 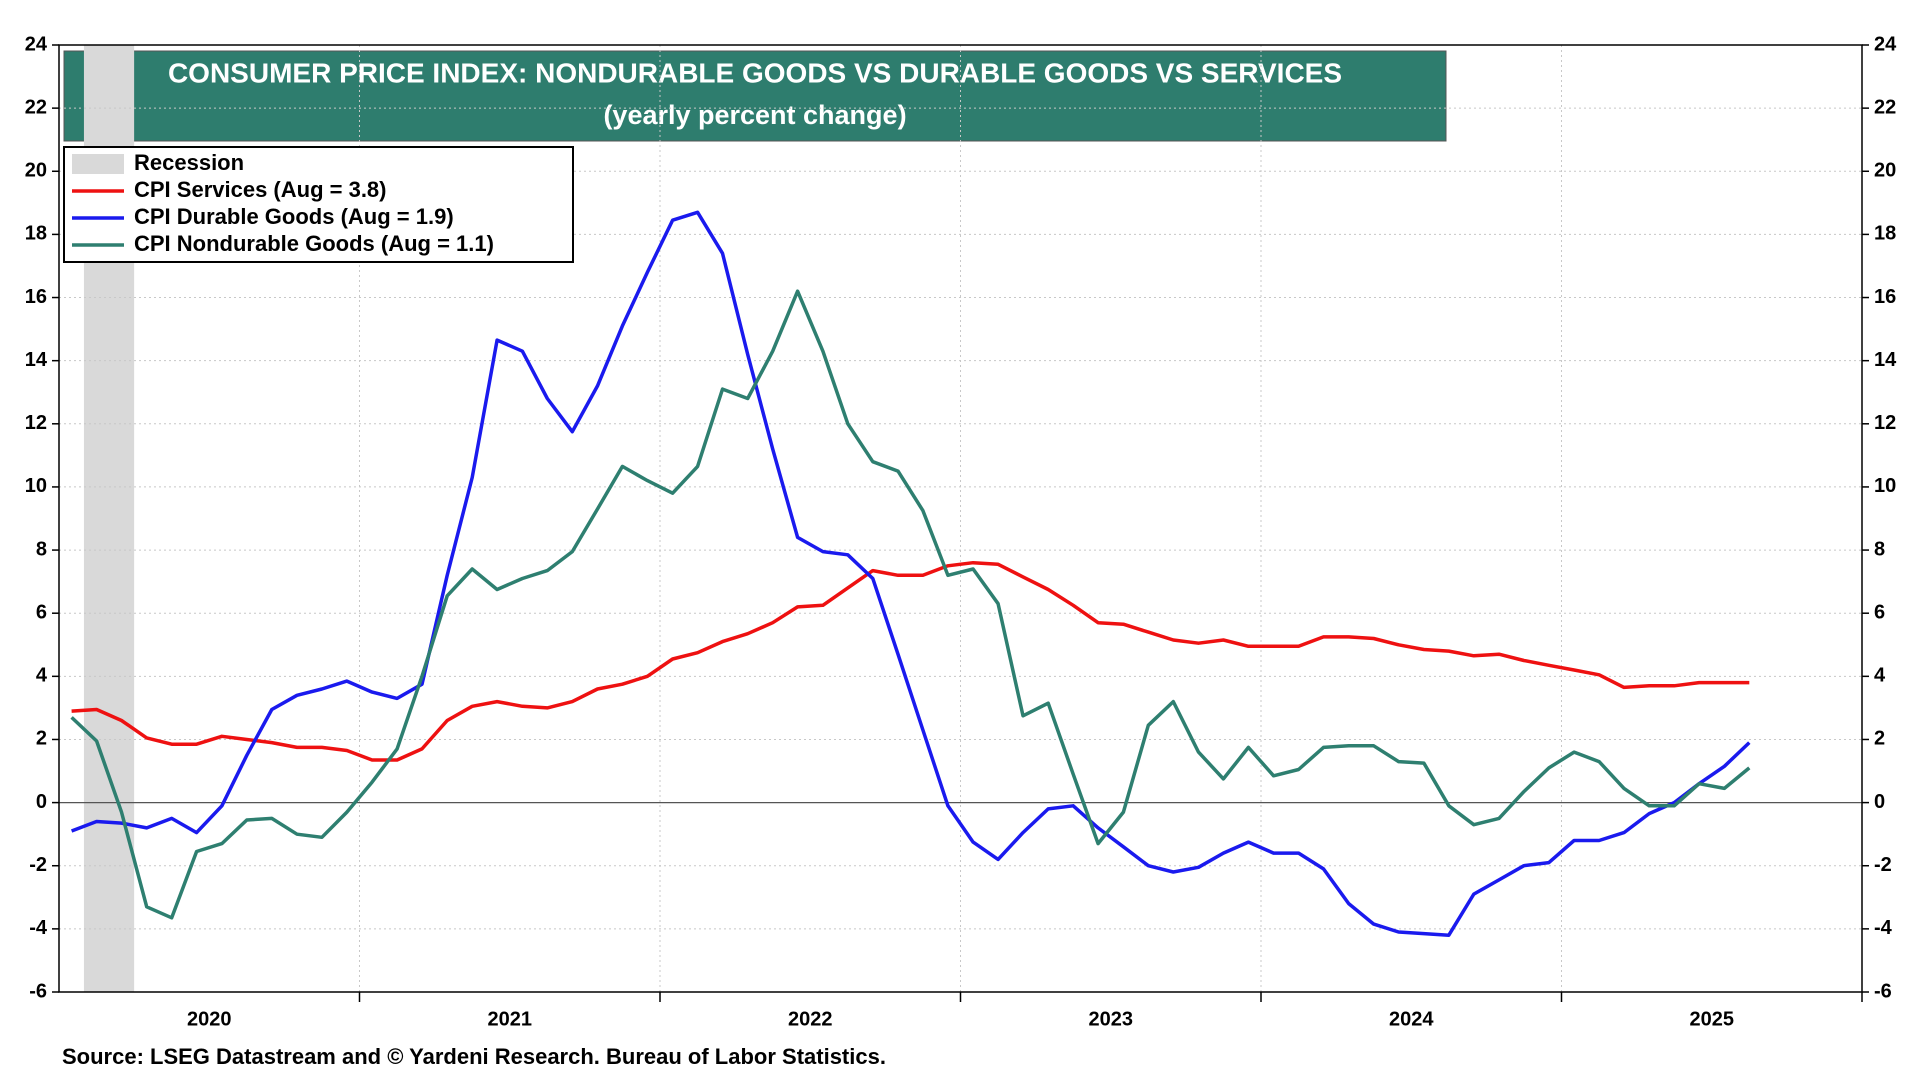 What do you see at coordinates (189, 162) in the screenshot?
I see `legend-label: Recession` at bounding box center [189, 162].